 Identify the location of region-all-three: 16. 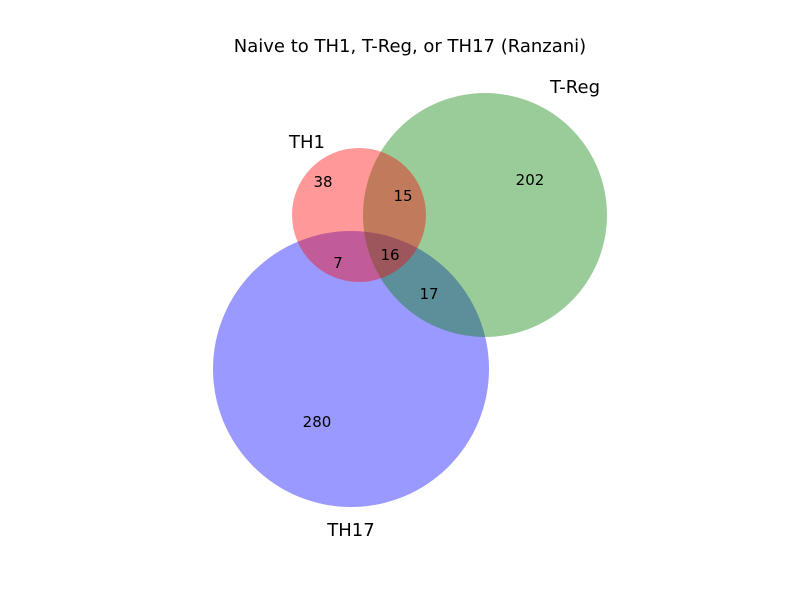
(389, 255).